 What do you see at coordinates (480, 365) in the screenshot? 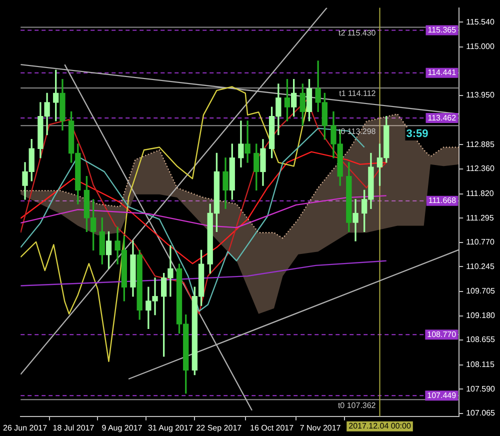
I see `y-tick-label: 108.115` at bounding box center [480, 365].